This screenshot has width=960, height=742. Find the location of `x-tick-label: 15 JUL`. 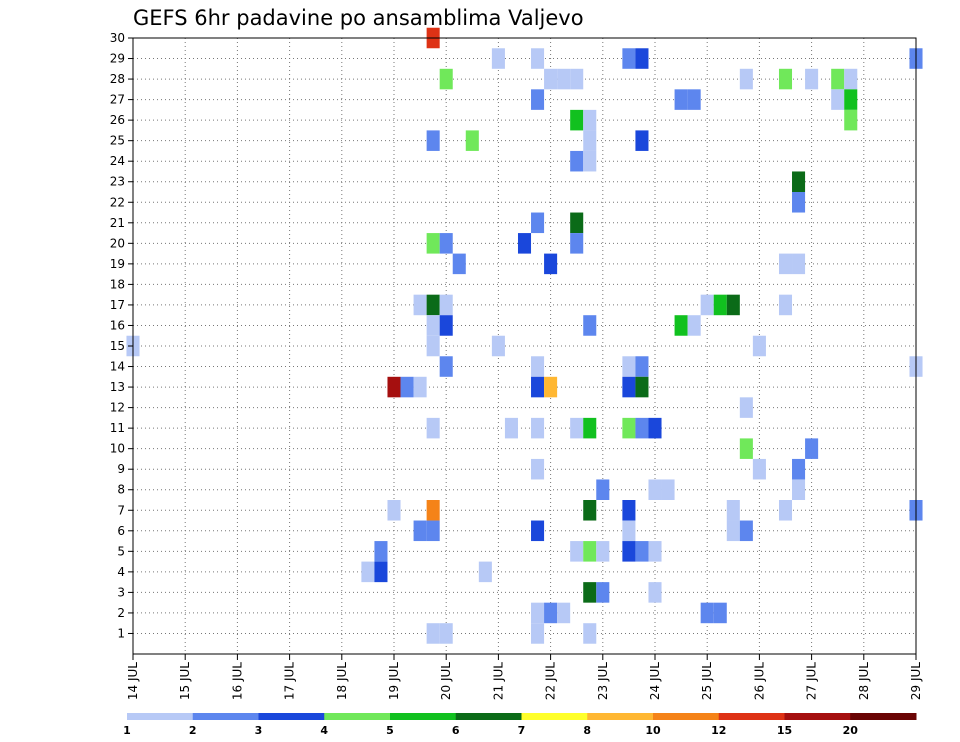

x-tick-label: 15 JUL is located at coordinates (185, 681).